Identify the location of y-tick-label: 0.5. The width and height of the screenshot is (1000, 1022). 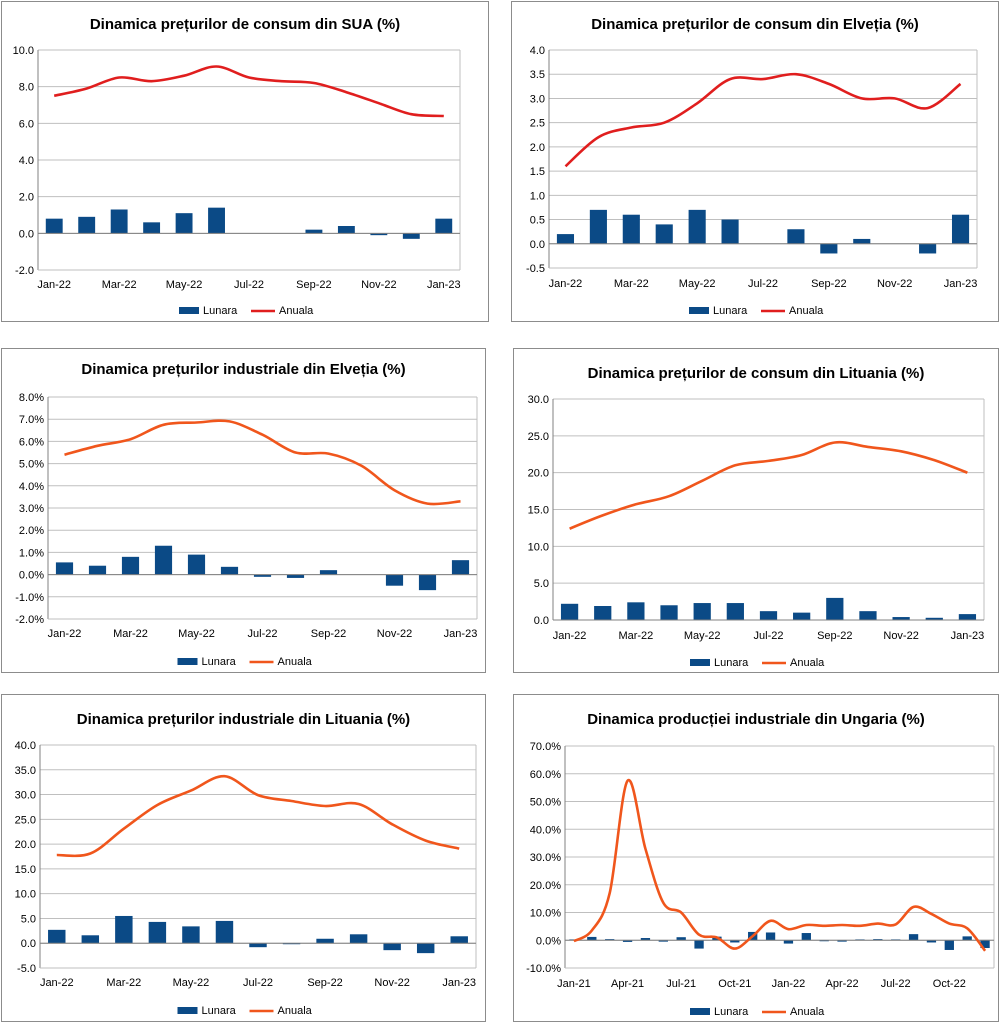
(537, 221).